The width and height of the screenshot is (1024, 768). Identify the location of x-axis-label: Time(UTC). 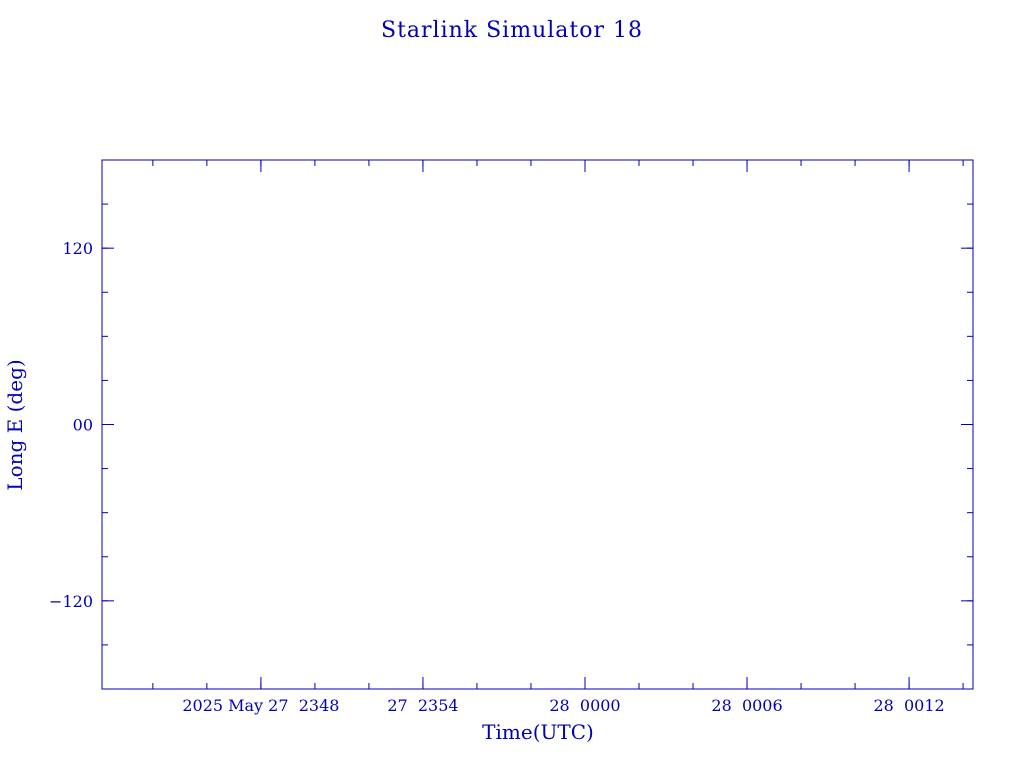
(538, 732).